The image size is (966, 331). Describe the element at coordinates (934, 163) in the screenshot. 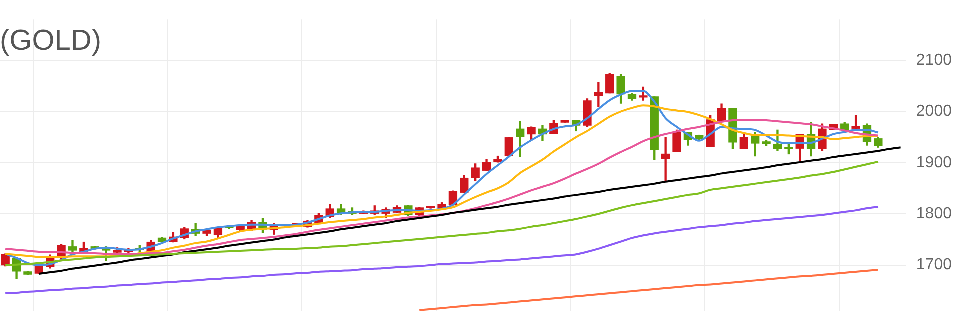

I see `y-tick-label: 1900` at that location.